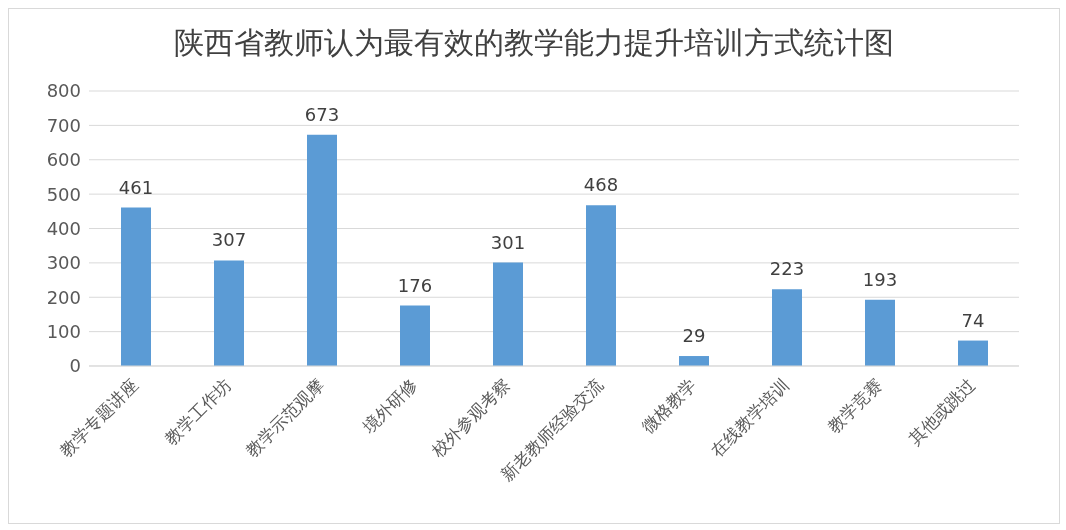  I want to click on data-label: 29, so click(694, 336).